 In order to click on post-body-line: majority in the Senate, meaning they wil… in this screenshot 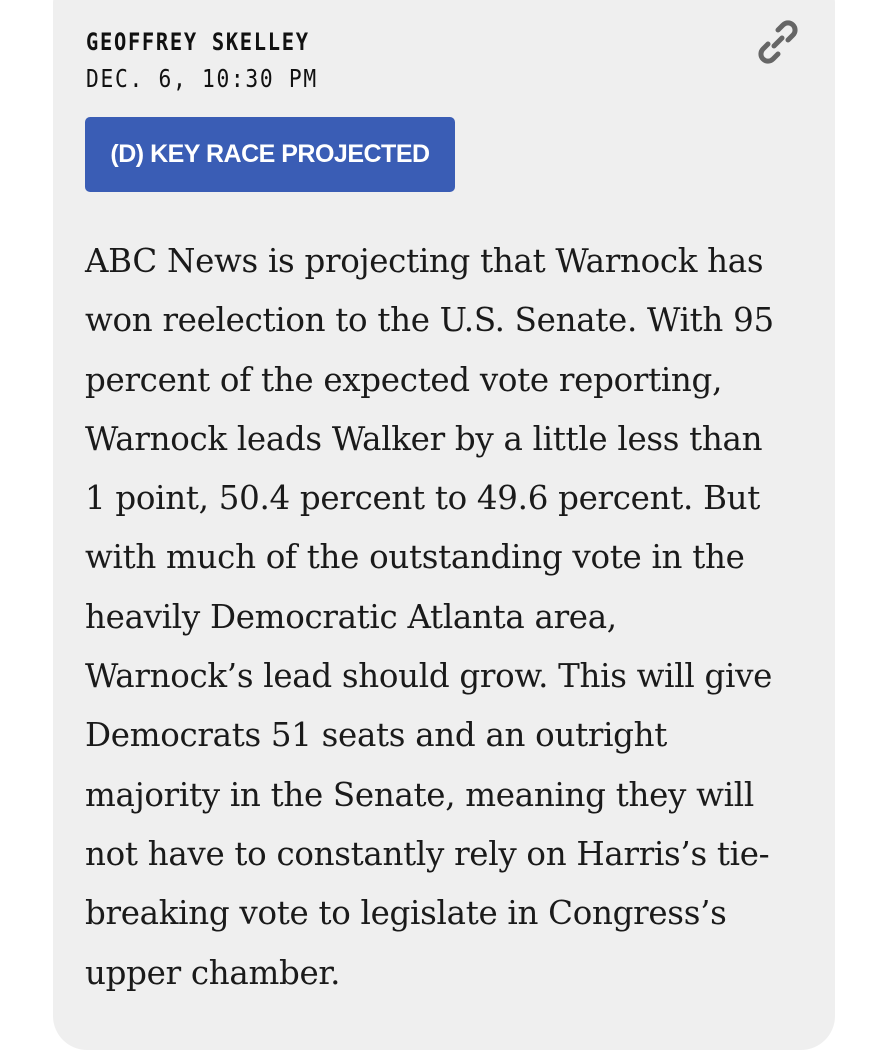, I will do `click(419, 794)`.